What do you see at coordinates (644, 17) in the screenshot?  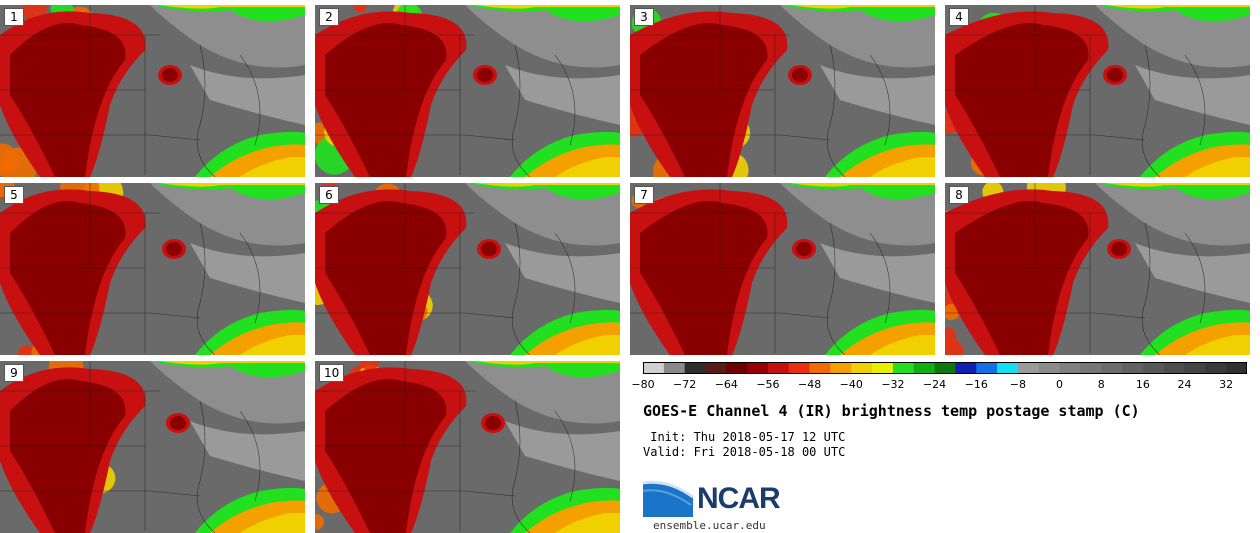 I see `panel-number-label: 3` at bounding box center [644, 17].